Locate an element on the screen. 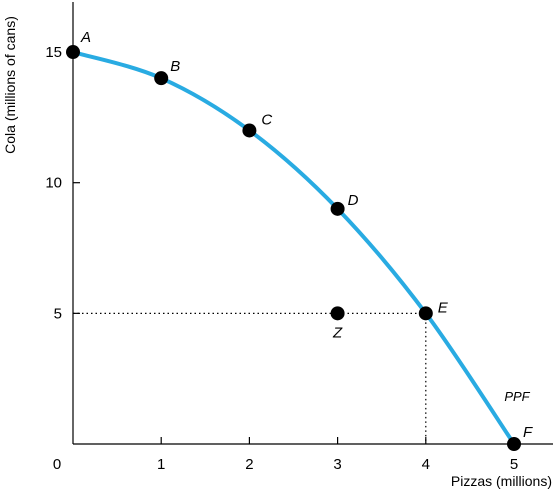 This screenshot has height=494, width=557. point-f is located at coordinates (514, 444).